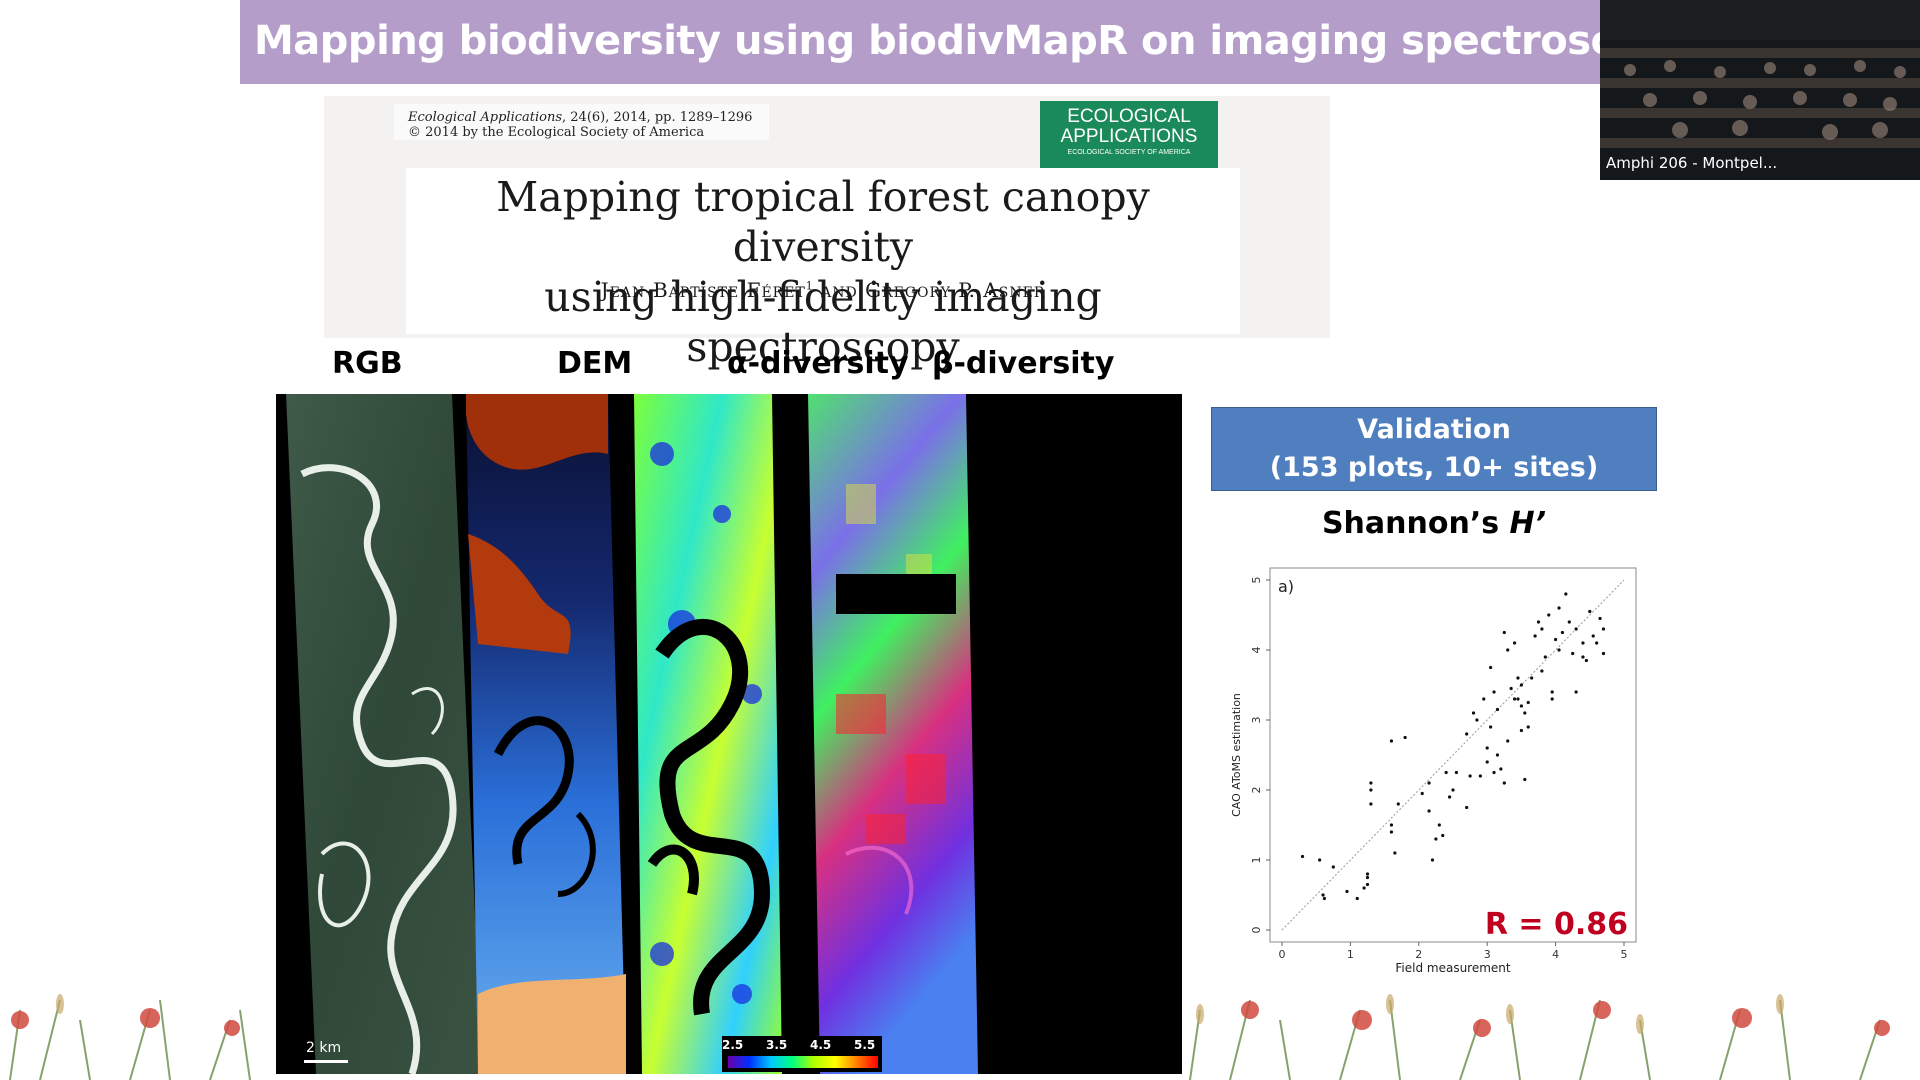 The width and height of the screenshot is (1920, 1080). Describe the element at coordinates (809, 286) in the screenshot. I see `author-1-affiliation: 1` at that location.